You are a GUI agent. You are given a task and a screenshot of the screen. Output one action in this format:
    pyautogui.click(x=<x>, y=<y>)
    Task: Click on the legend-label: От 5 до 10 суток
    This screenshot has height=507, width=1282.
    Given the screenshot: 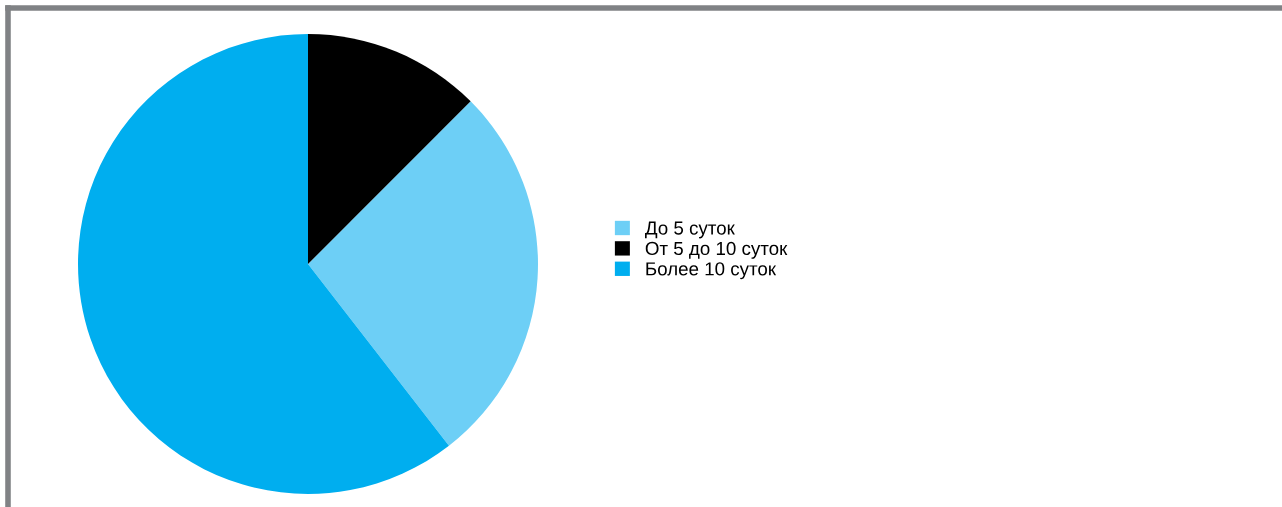 What is the action you would take?
    pyautogui.click(x=716, y=250)
    